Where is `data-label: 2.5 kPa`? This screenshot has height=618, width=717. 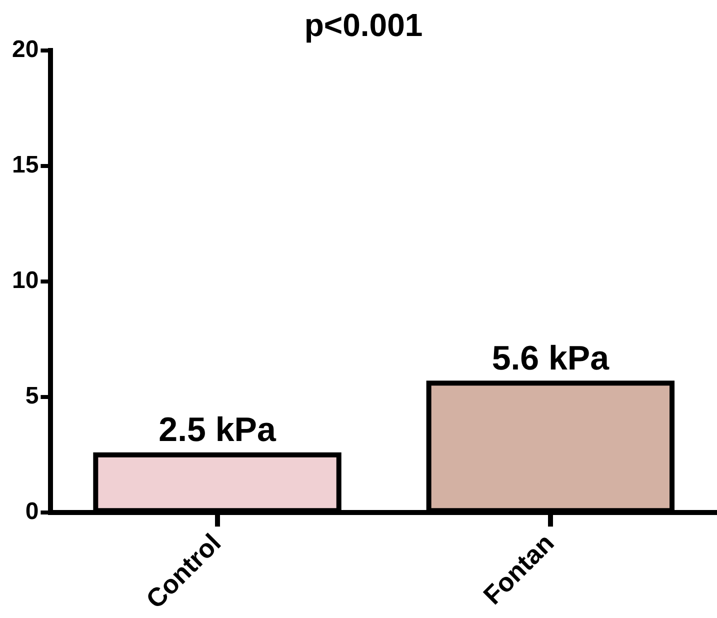 data-label: 2.5 kPa is located at coordinates (217, 430).